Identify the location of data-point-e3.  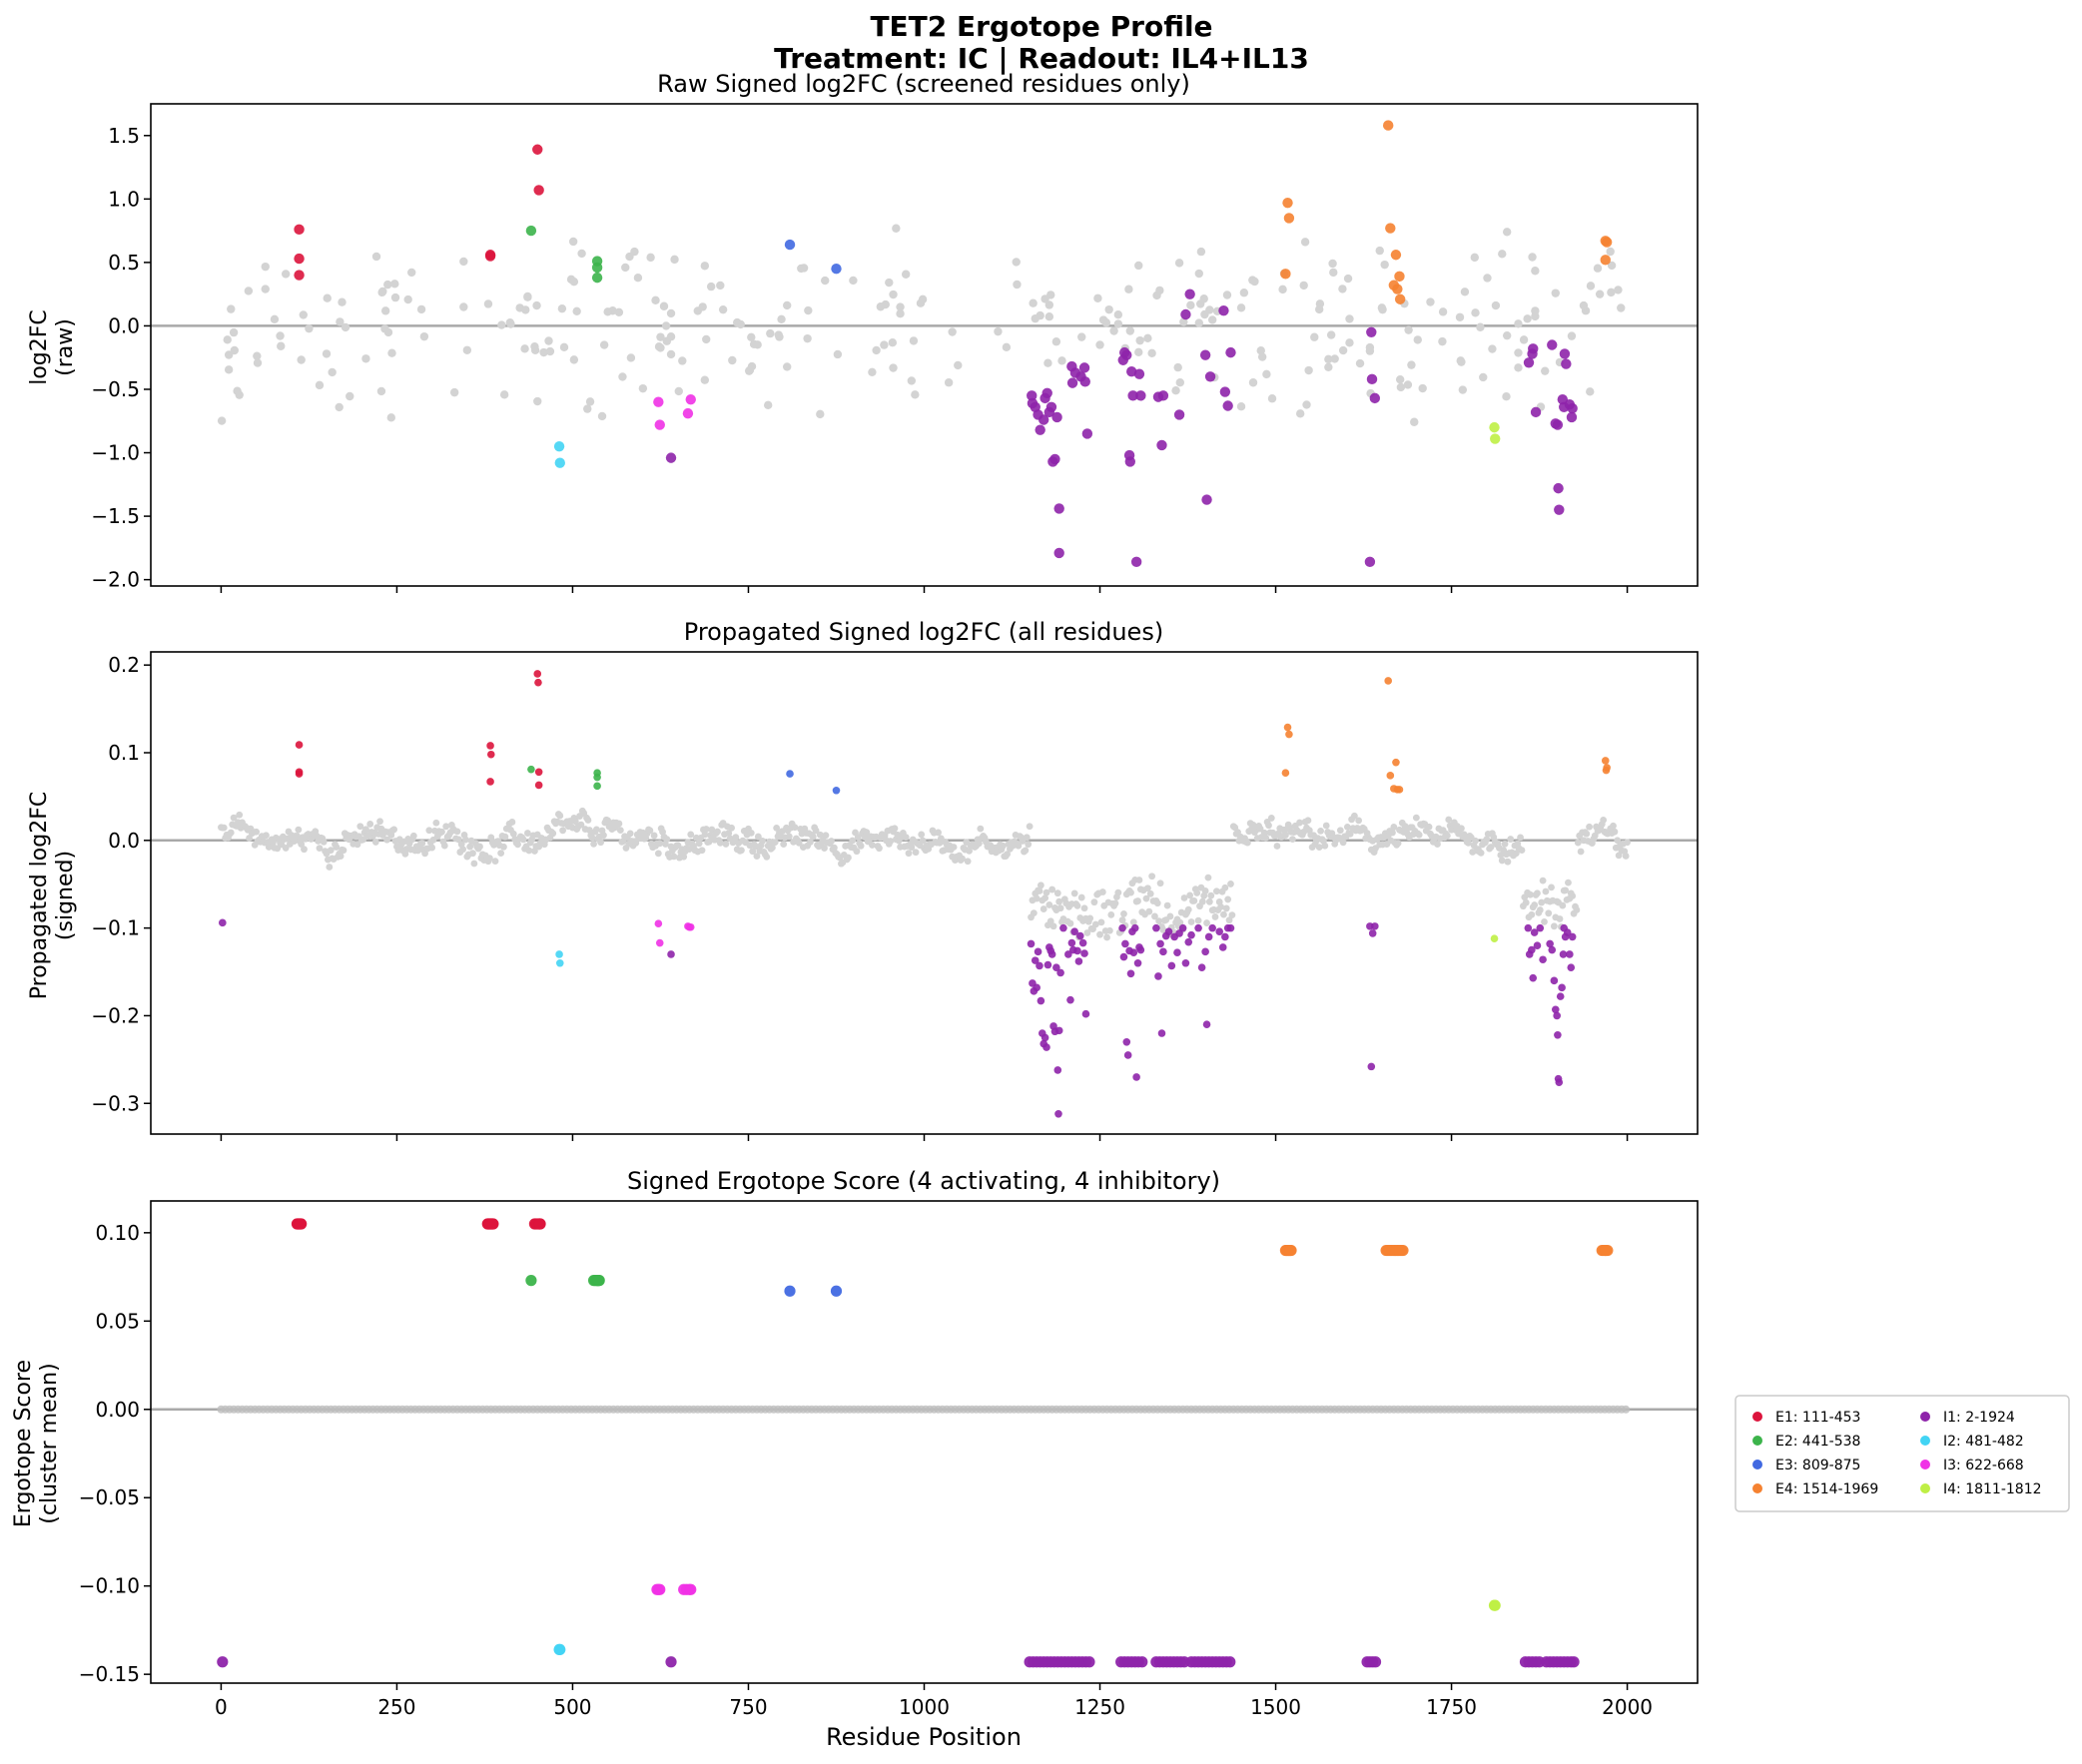
(836, 790).